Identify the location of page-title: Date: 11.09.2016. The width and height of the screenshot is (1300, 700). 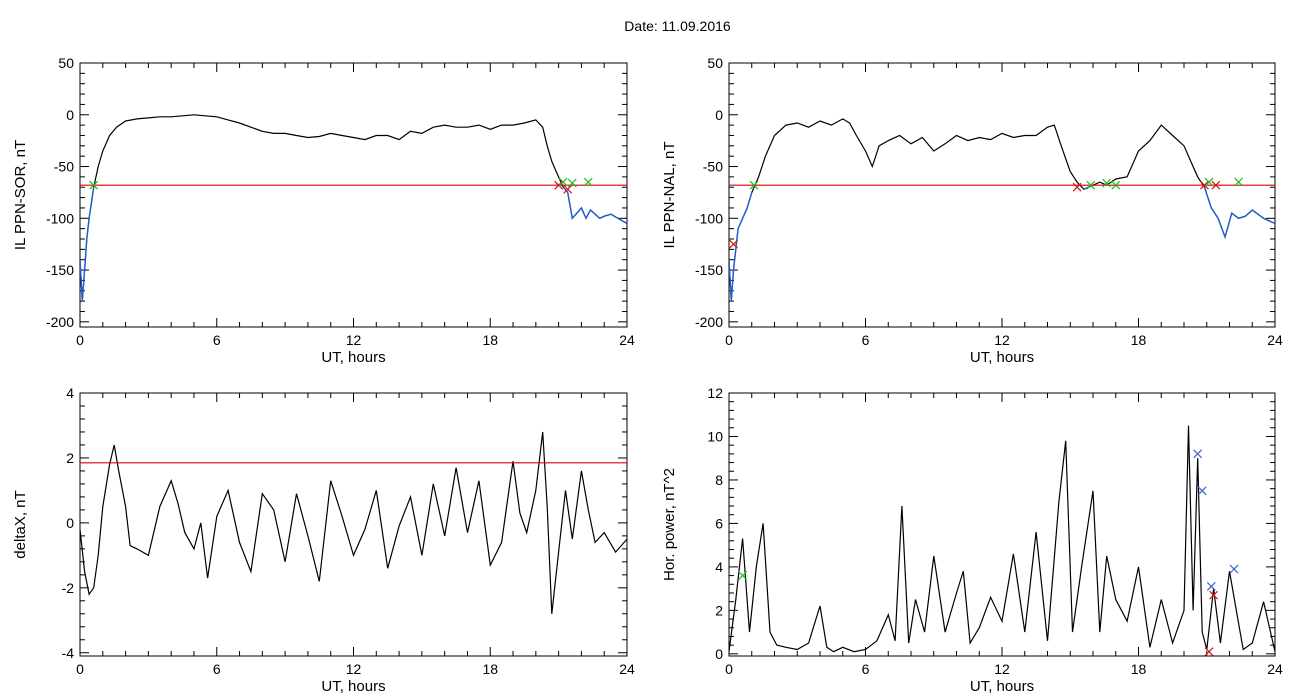
(677, 26).